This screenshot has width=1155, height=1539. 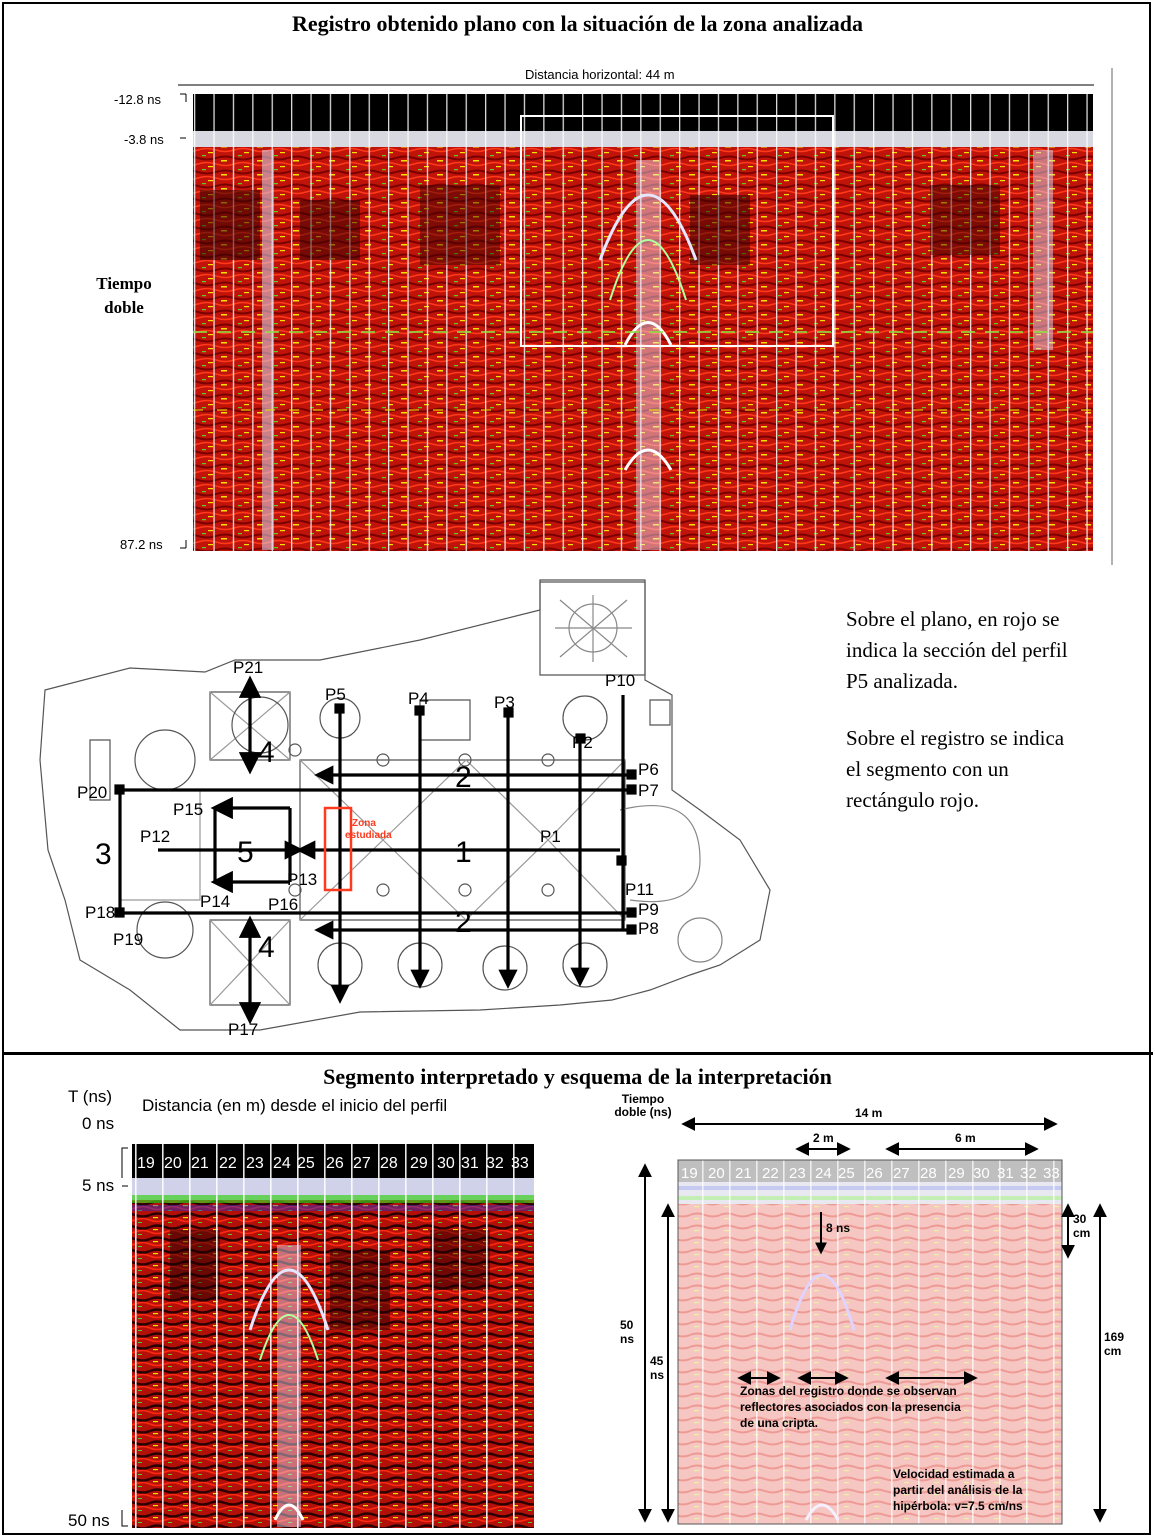 I want to click on t45-value: 45, so click(x=657, y=1361).